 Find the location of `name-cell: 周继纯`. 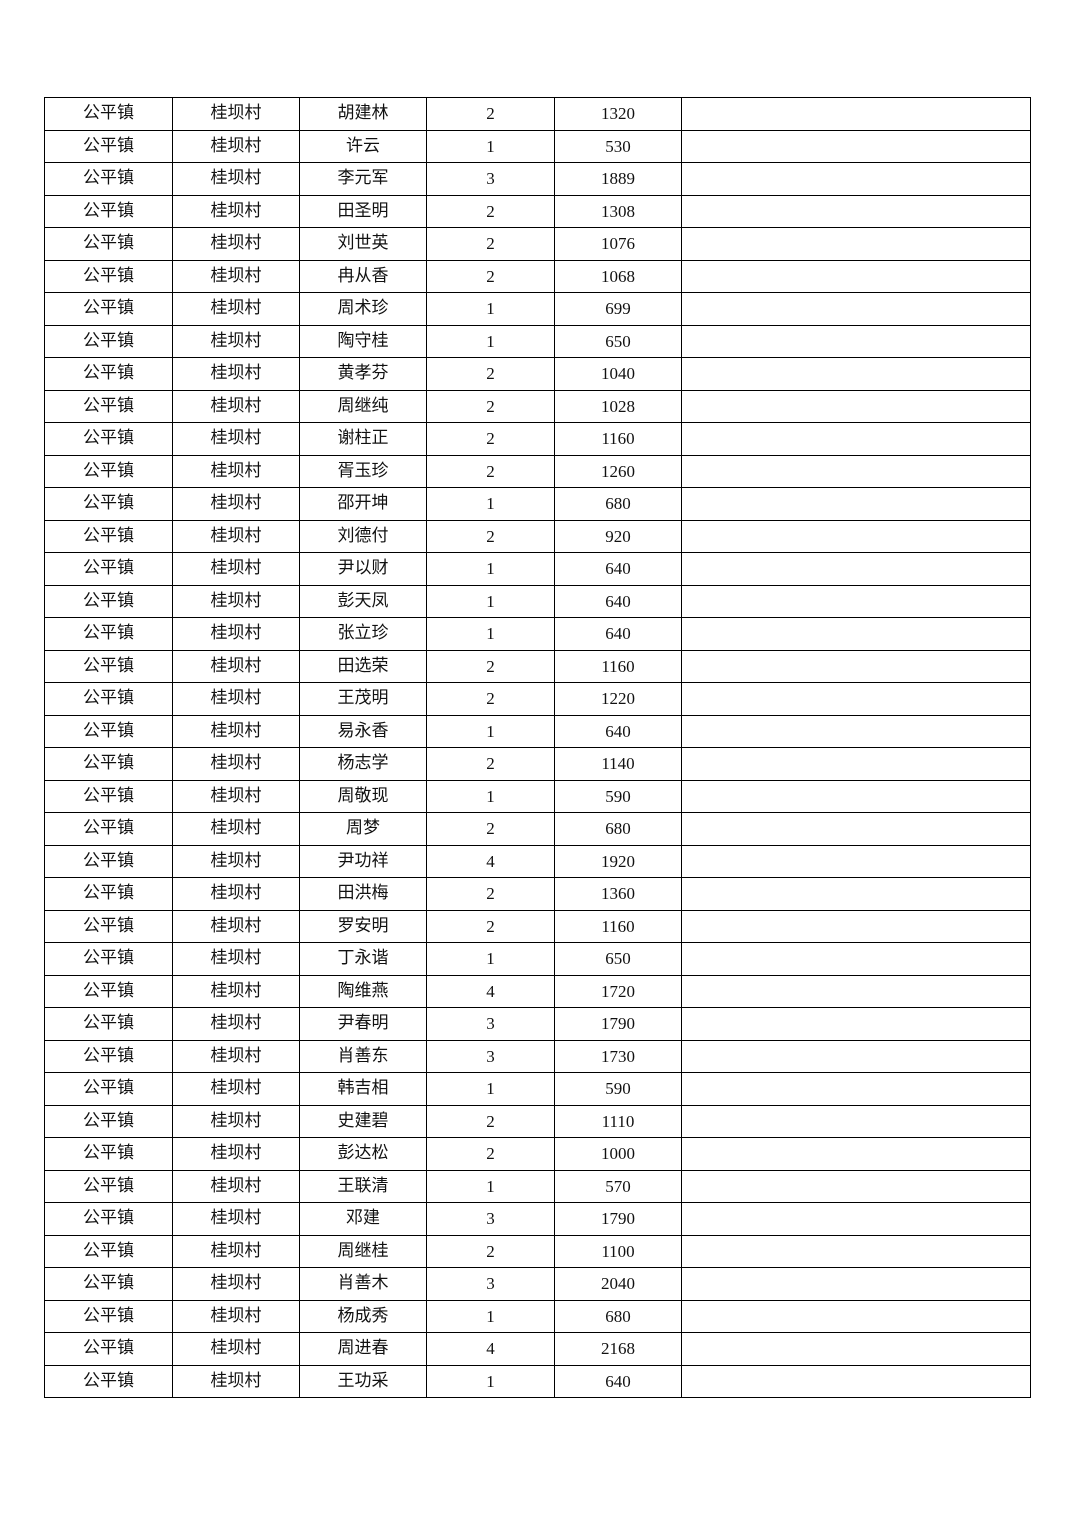

name-cell: 周继纯 is located at coordinates (363, 406).